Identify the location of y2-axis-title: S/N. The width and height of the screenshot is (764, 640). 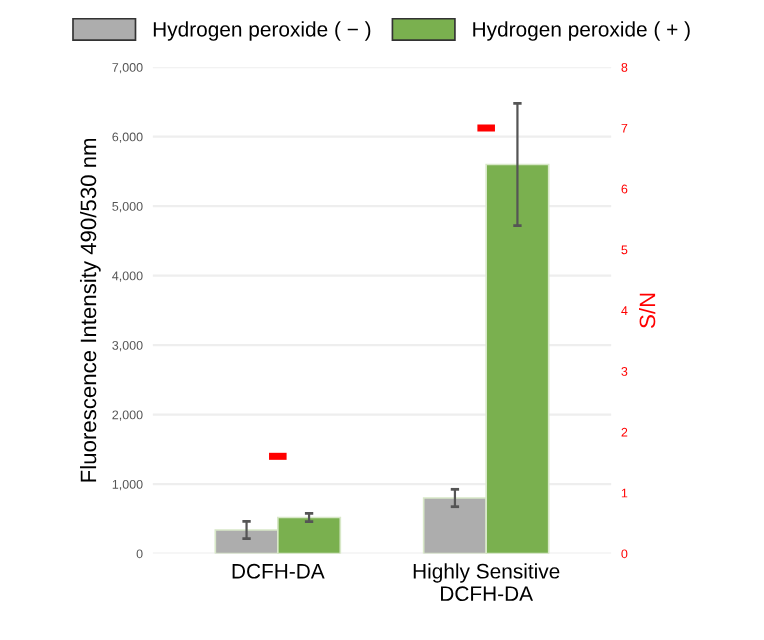
(647, 310).